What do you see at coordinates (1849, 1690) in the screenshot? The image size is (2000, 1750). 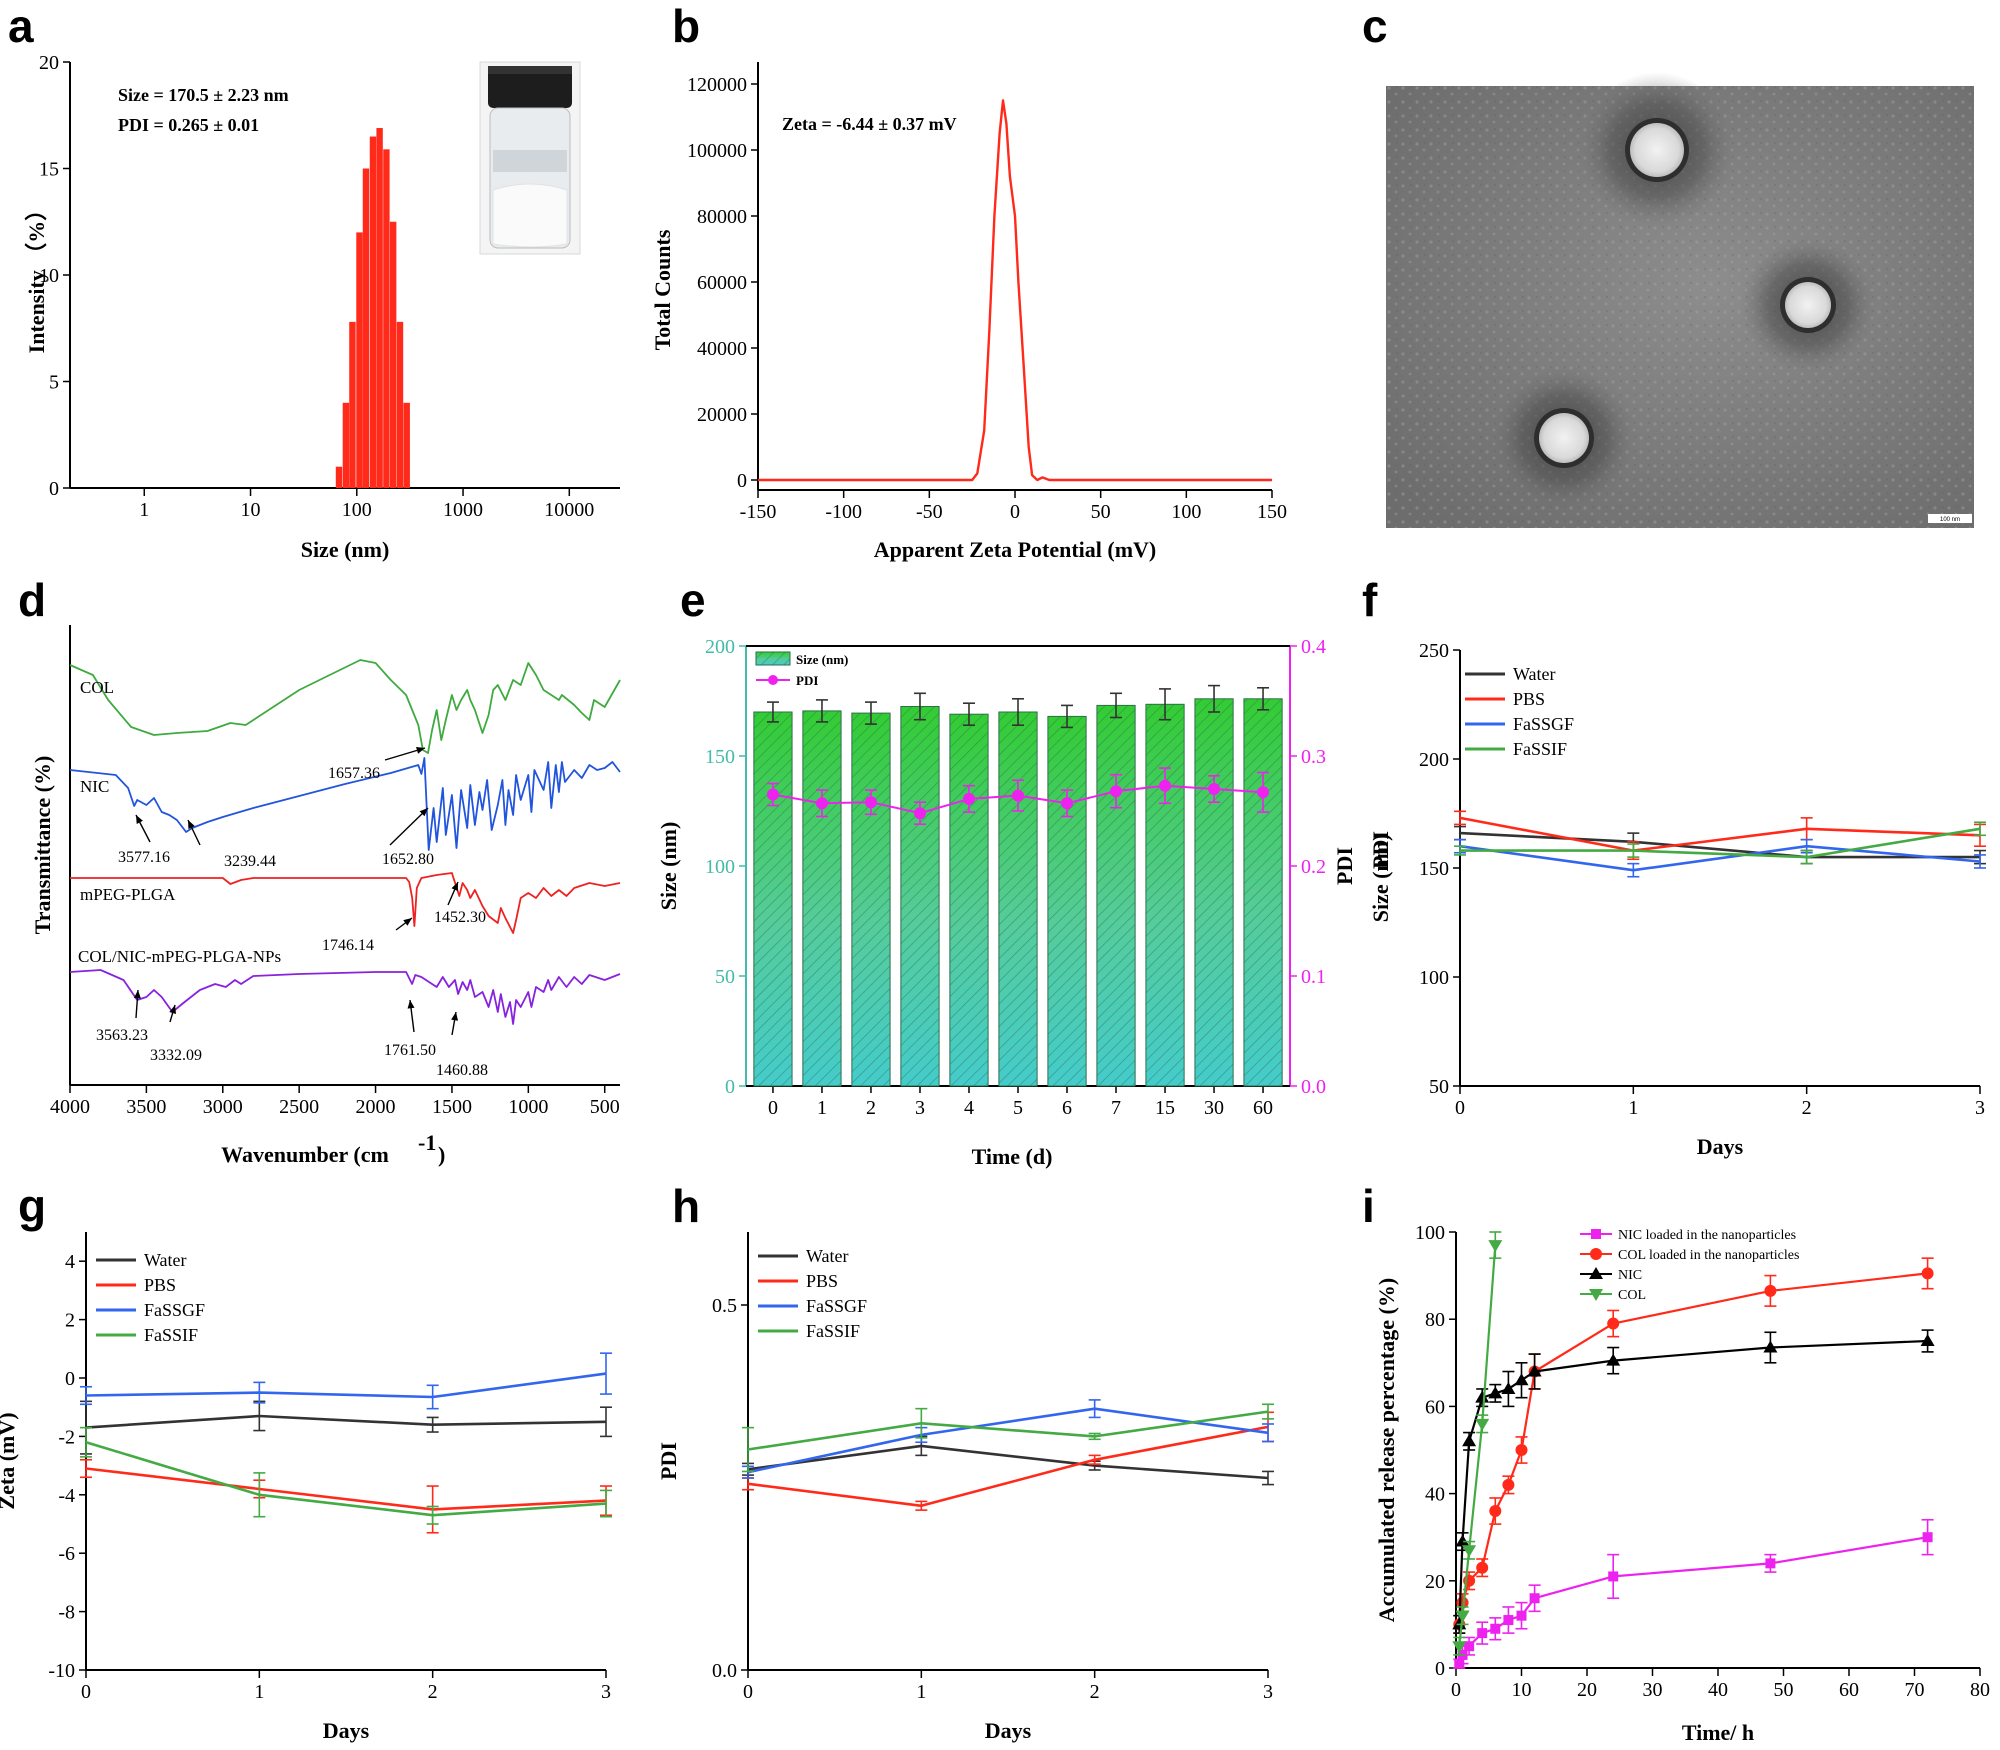 I see `x-tick-label: 60` at bounding box center [1849, 1690].